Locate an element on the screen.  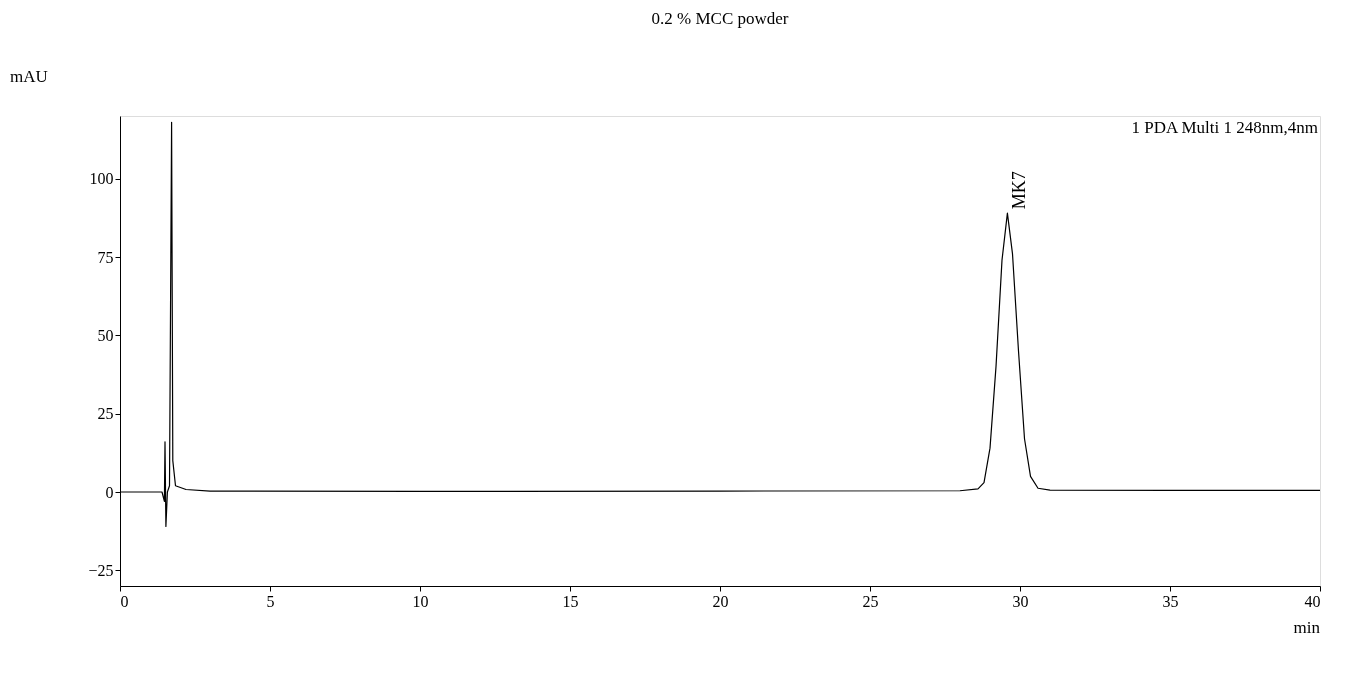
y-tick-label: 75 is located at coordinates (105, 257).